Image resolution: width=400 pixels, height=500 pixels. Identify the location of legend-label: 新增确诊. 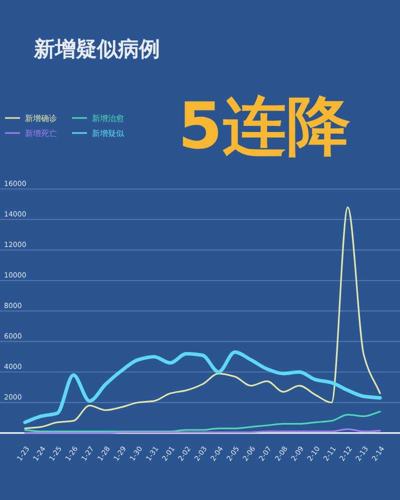
(41, 118).